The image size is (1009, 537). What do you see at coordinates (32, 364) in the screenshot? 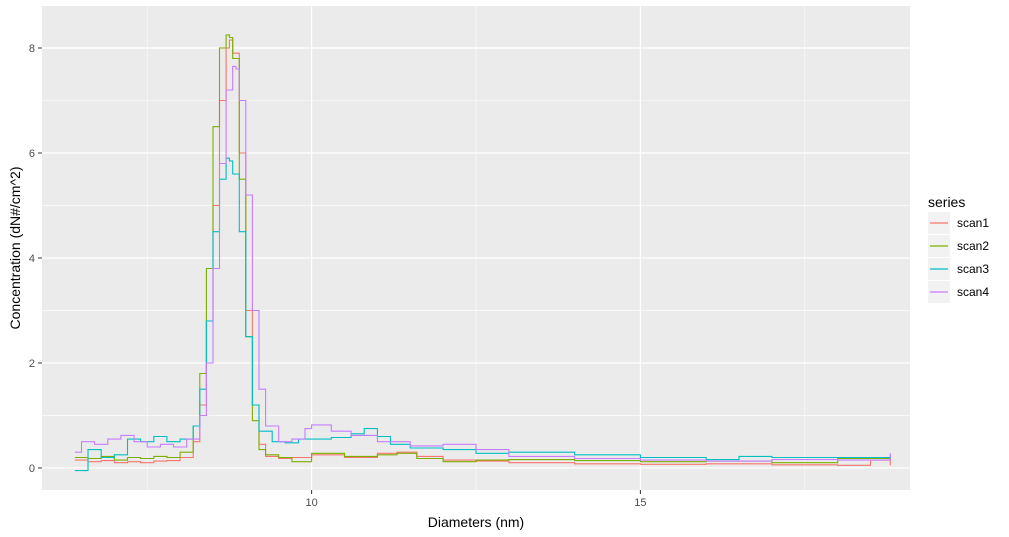
I see `y-tick-label: 2` at bounding box center [32, 364].